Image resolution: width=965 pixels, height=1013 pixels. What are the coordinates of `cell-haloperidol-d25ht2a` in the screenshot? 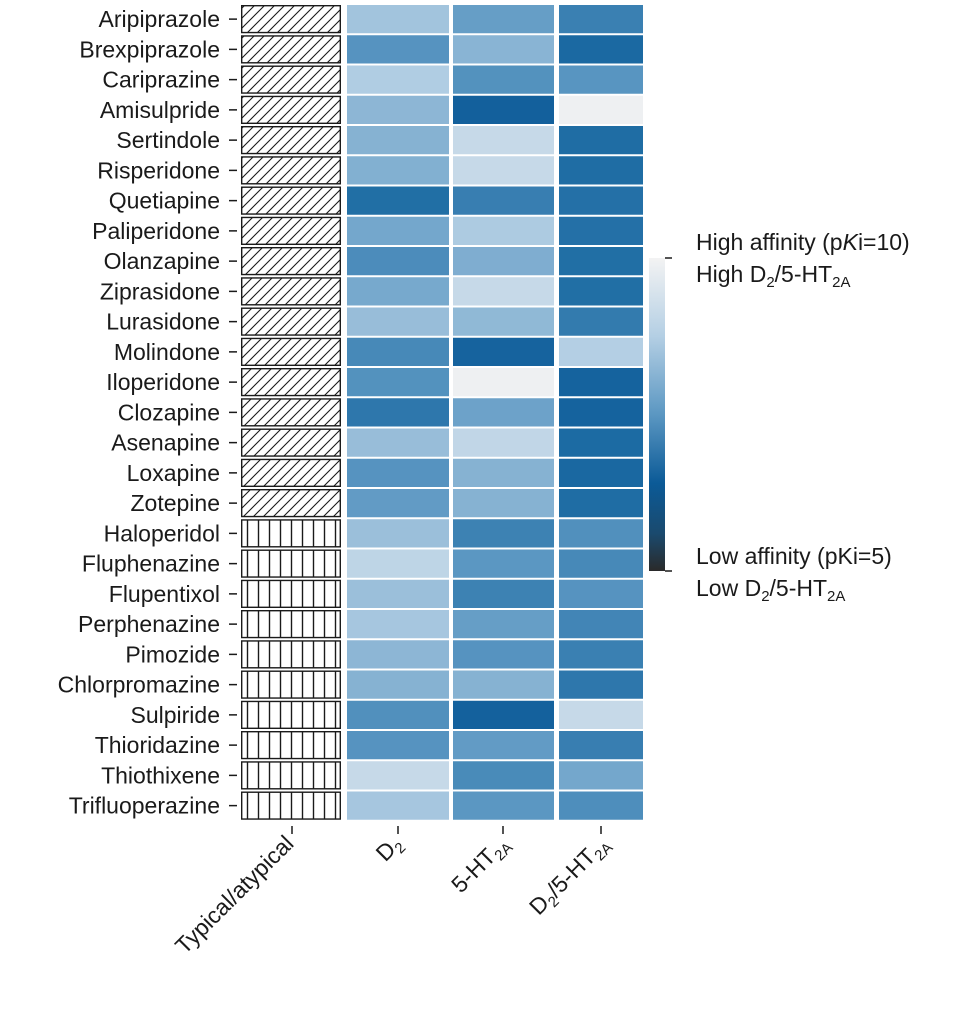 It's located at (601, 533).